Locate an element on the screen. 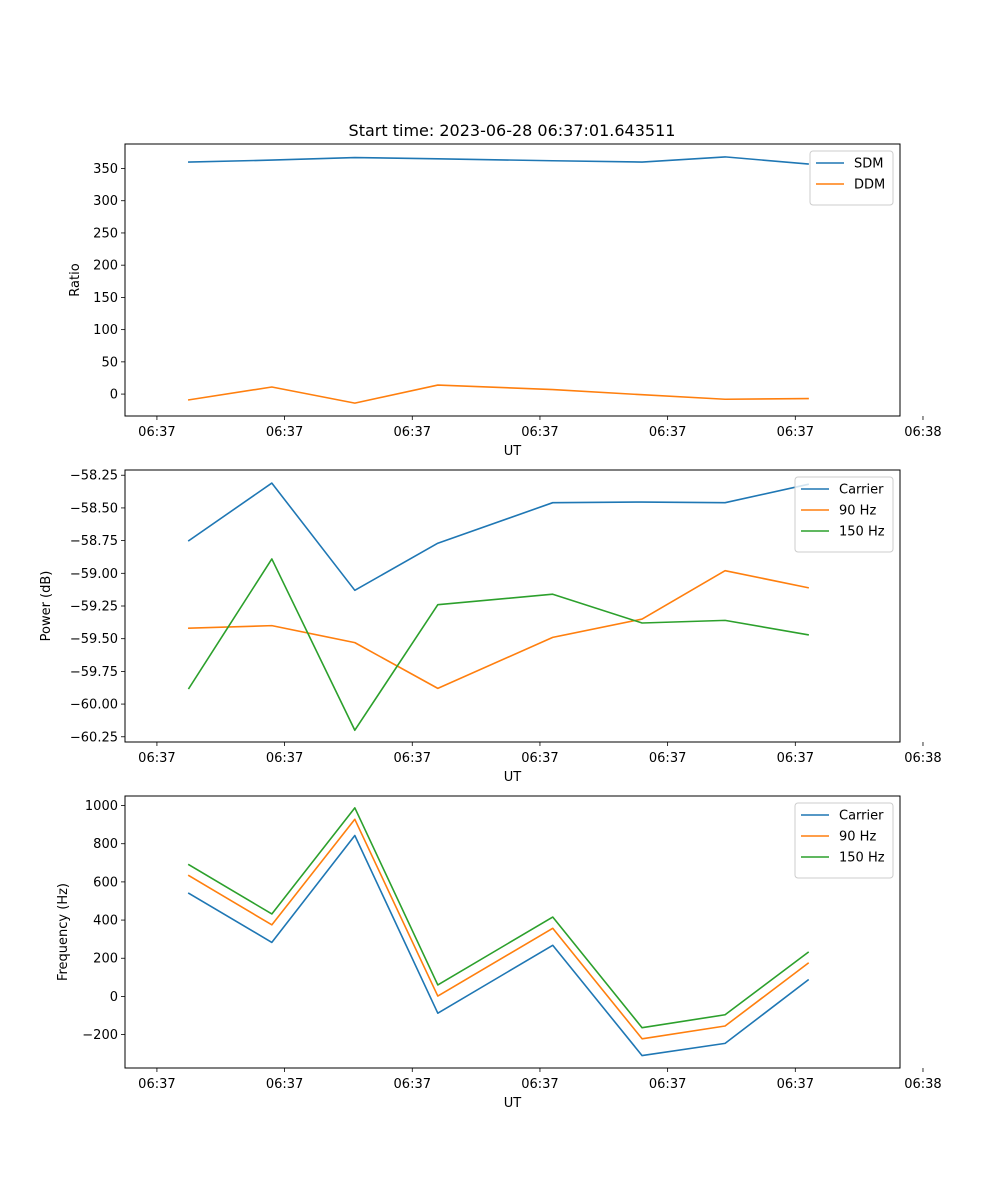 The image size is (1000, 1200). power-y-tick-label: −59.00 is located at coordinates (94, 574).